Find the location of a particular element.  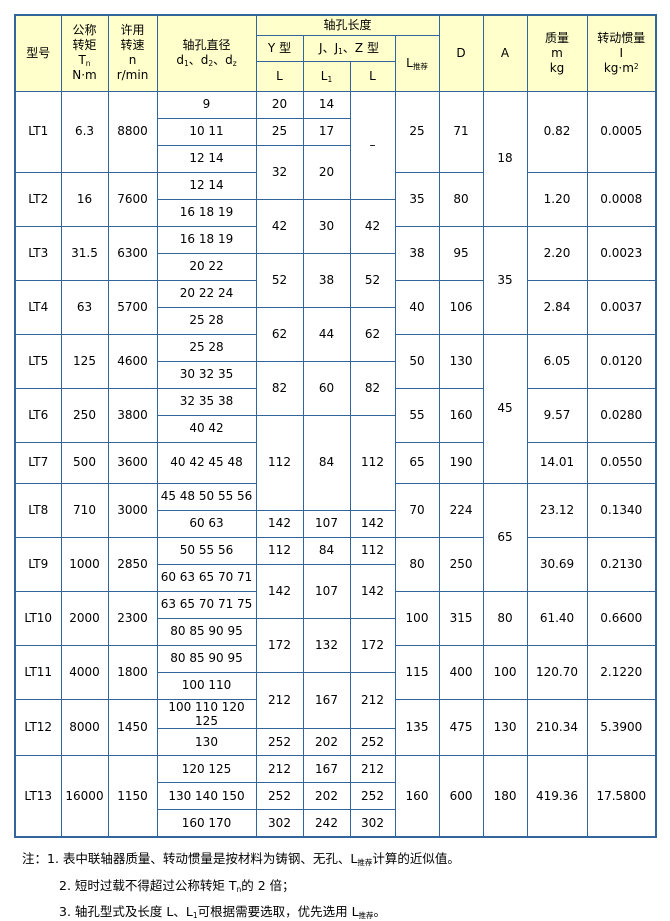

speed-cell: 1800 is located at coordinates (132, 672).